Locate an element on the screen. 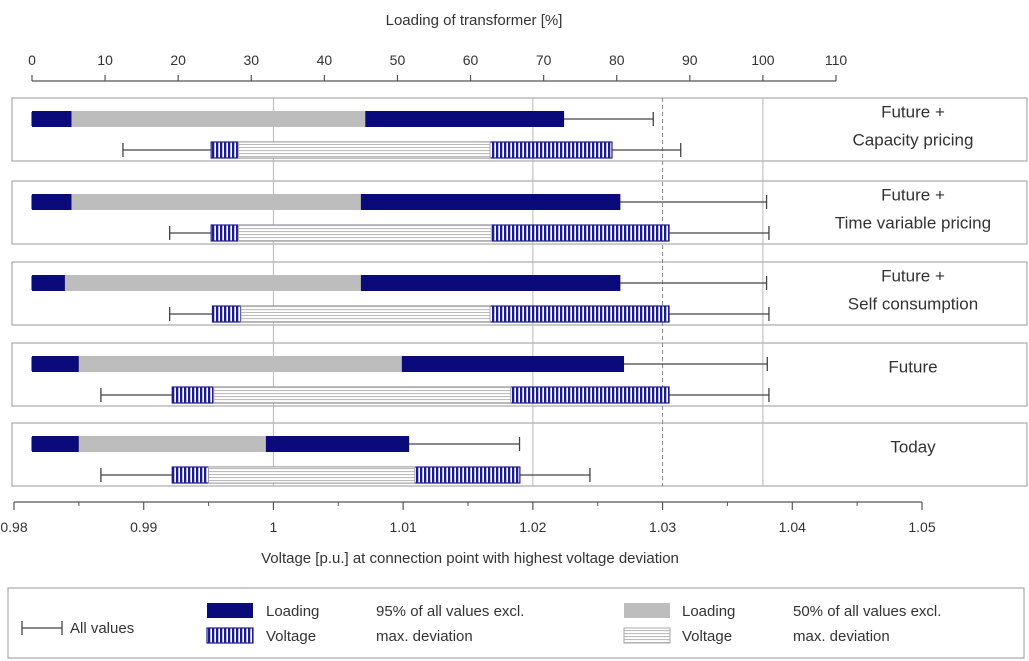 This screenshot has height=661, width=1029. legend-frame is located at coordinates (516, 623).